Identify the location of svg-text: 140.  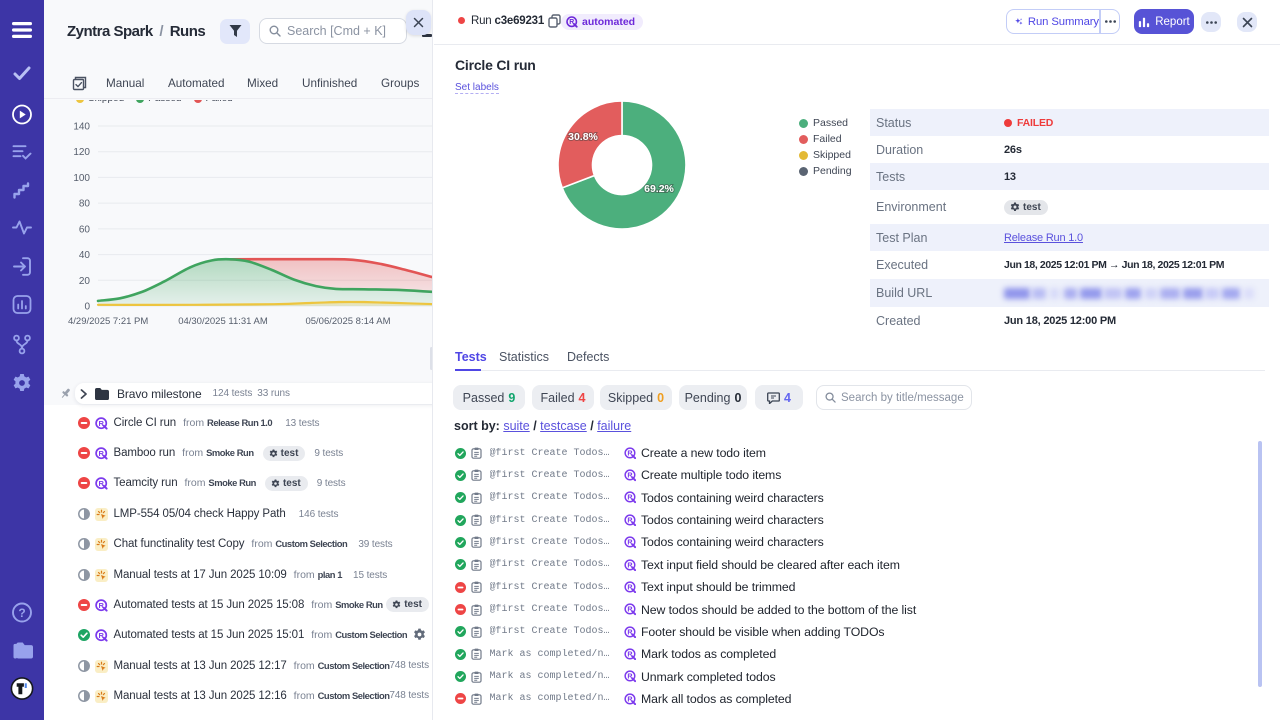
(81, 127).